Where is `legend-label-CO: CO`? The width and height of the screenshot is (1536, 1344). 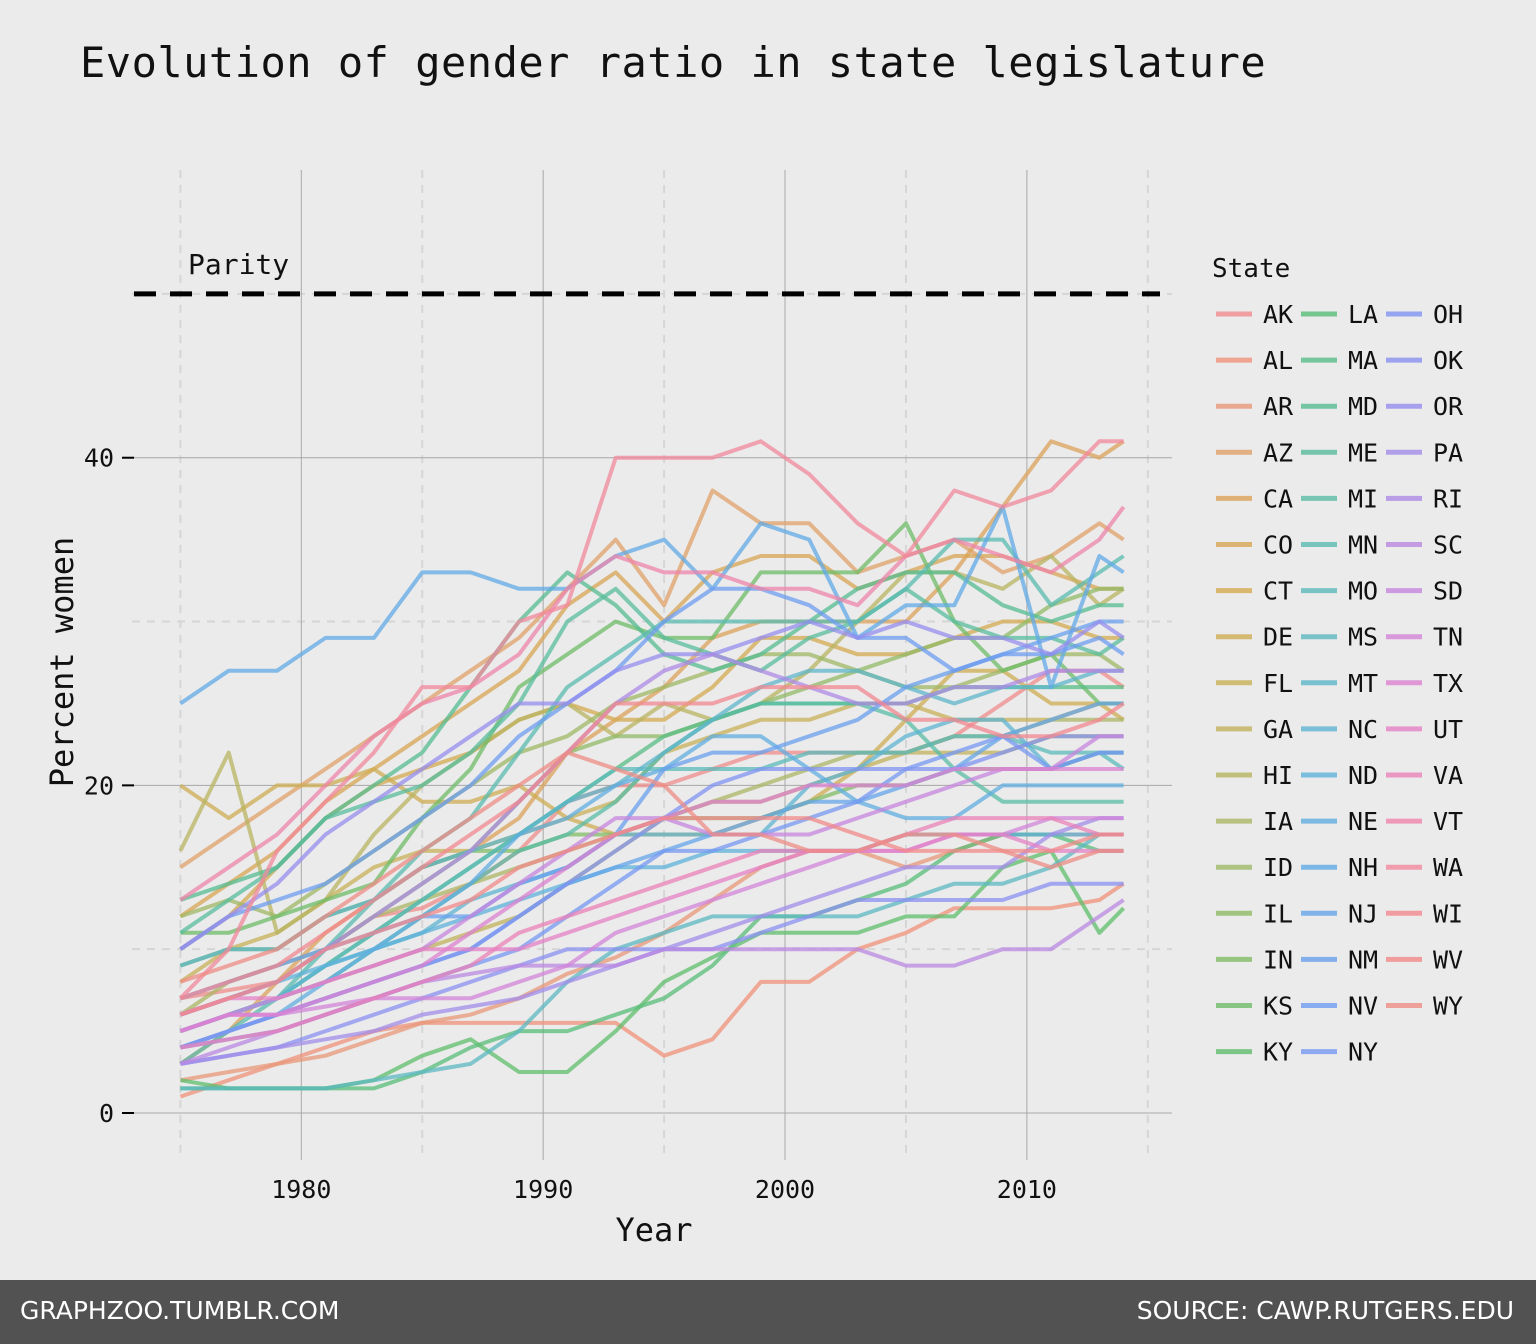 legend-label-CO: CO is located at coordinates (1278, 545).